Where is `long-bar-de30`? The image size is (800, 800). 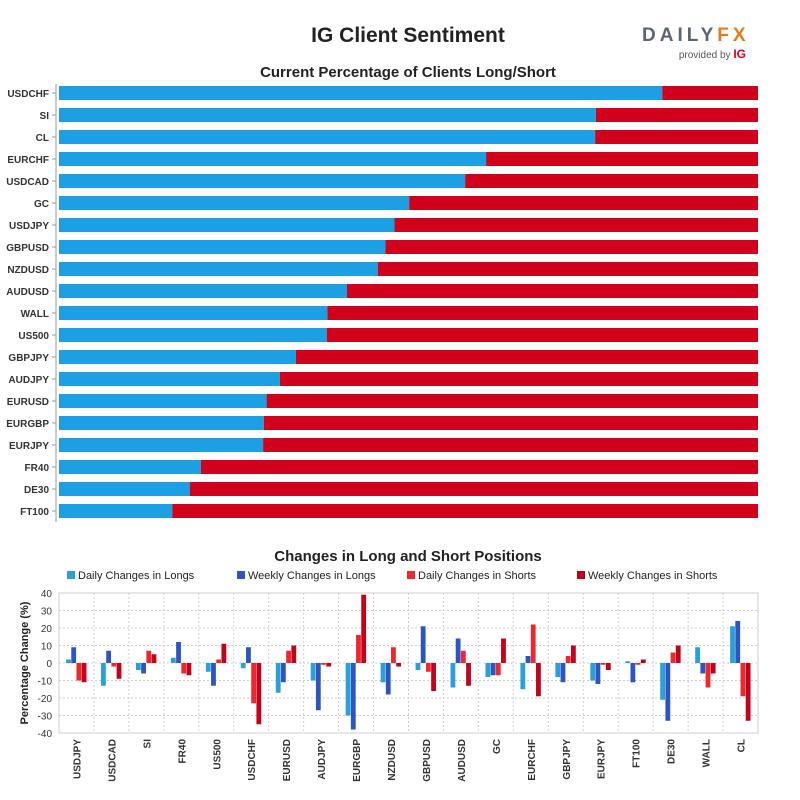 long-bar-de30 is located at coordinates (124, 489).